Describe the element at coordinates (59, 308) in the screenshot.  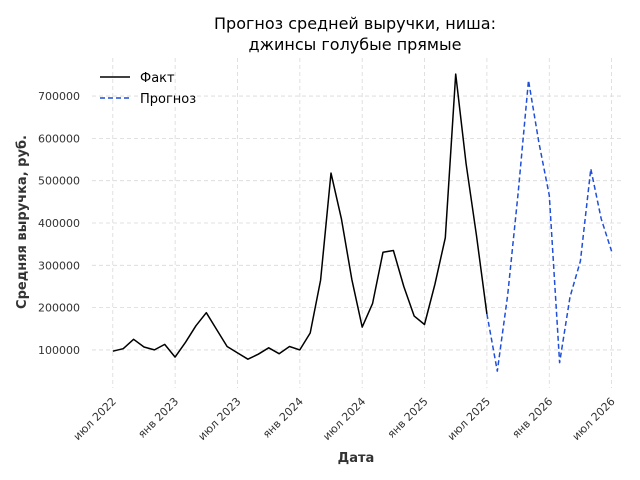
I see `y-tick-label: 200000` at that location.